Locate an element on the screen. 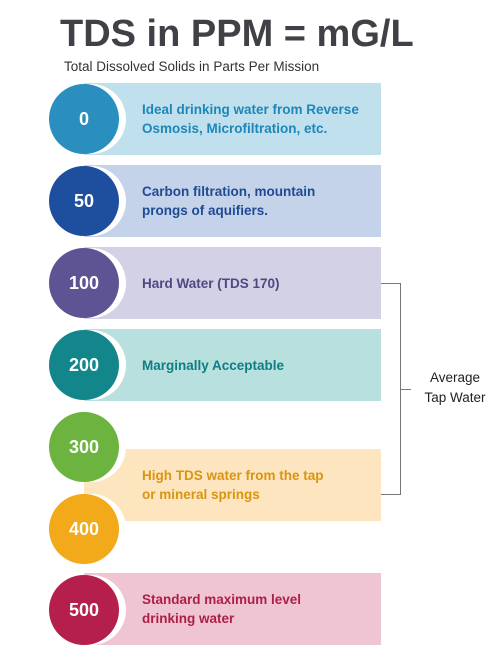 This screenshot has height=667, width=500. level-circle-50: 50 is located at coordinates (84, 201).